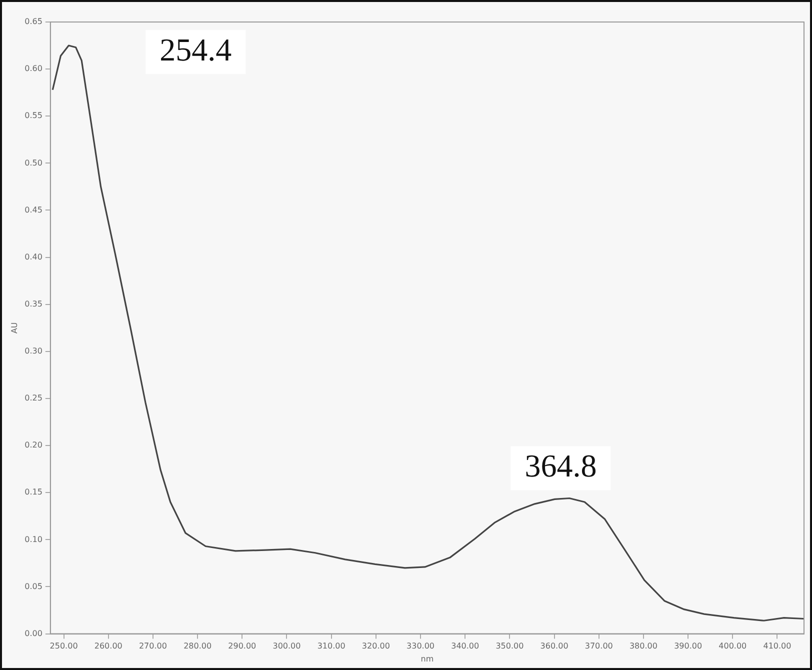 This screenshot has width=812, height=670. What do you see at coordinates (33, 351) in the screenshot?
I see `y-tick-label: 0.30` at bounding box center [33, 351].